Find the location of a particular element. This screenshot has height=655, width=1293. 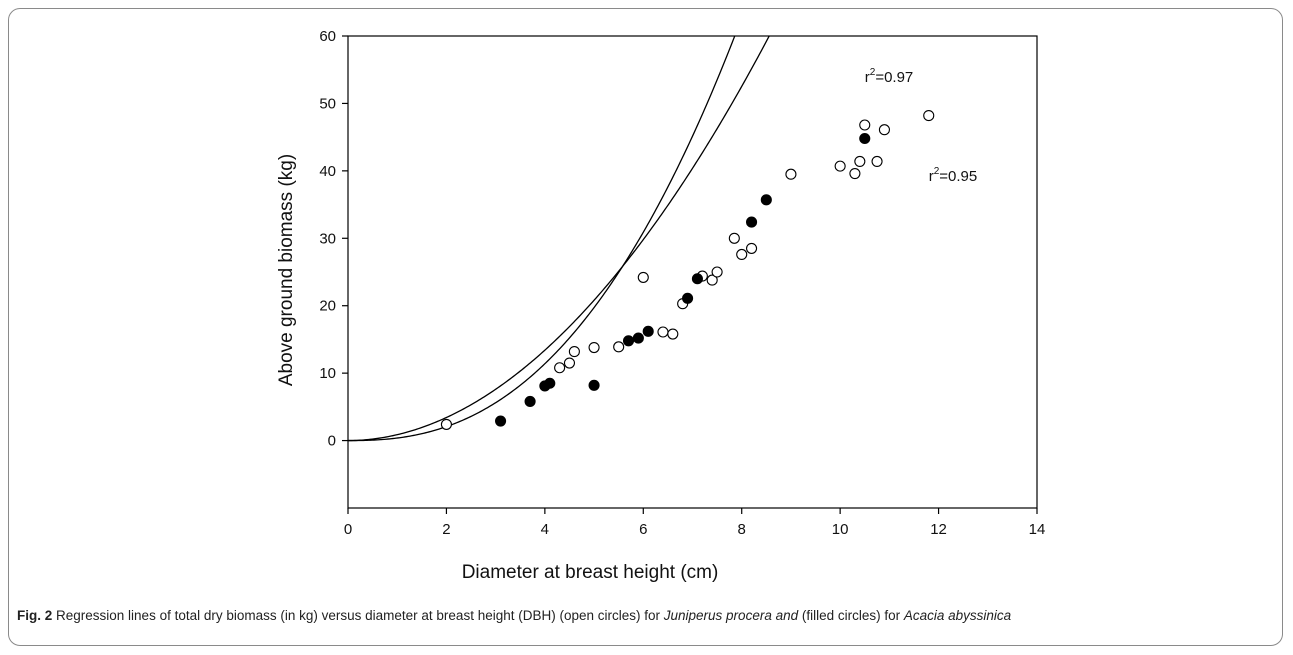

y-tick-label: 60 is located at coordinates (327, 36).